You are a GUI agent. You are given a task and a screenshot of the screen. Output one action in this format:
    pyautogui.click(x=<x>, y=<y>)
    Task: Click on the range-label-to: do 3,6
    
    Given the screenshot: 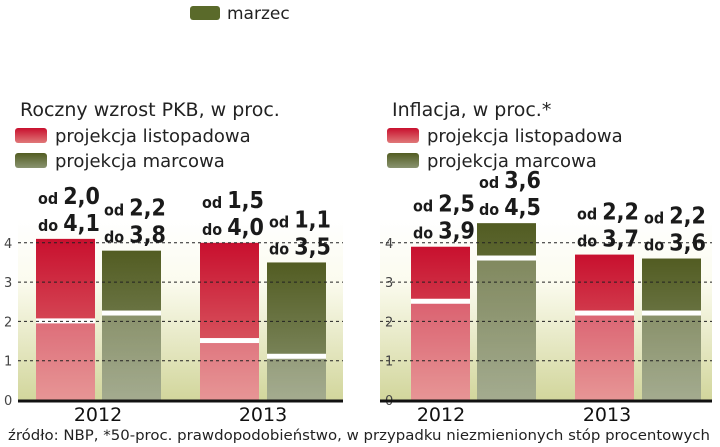 What is the action you would take?
    pyautogui.click(x=675, y=244)
    